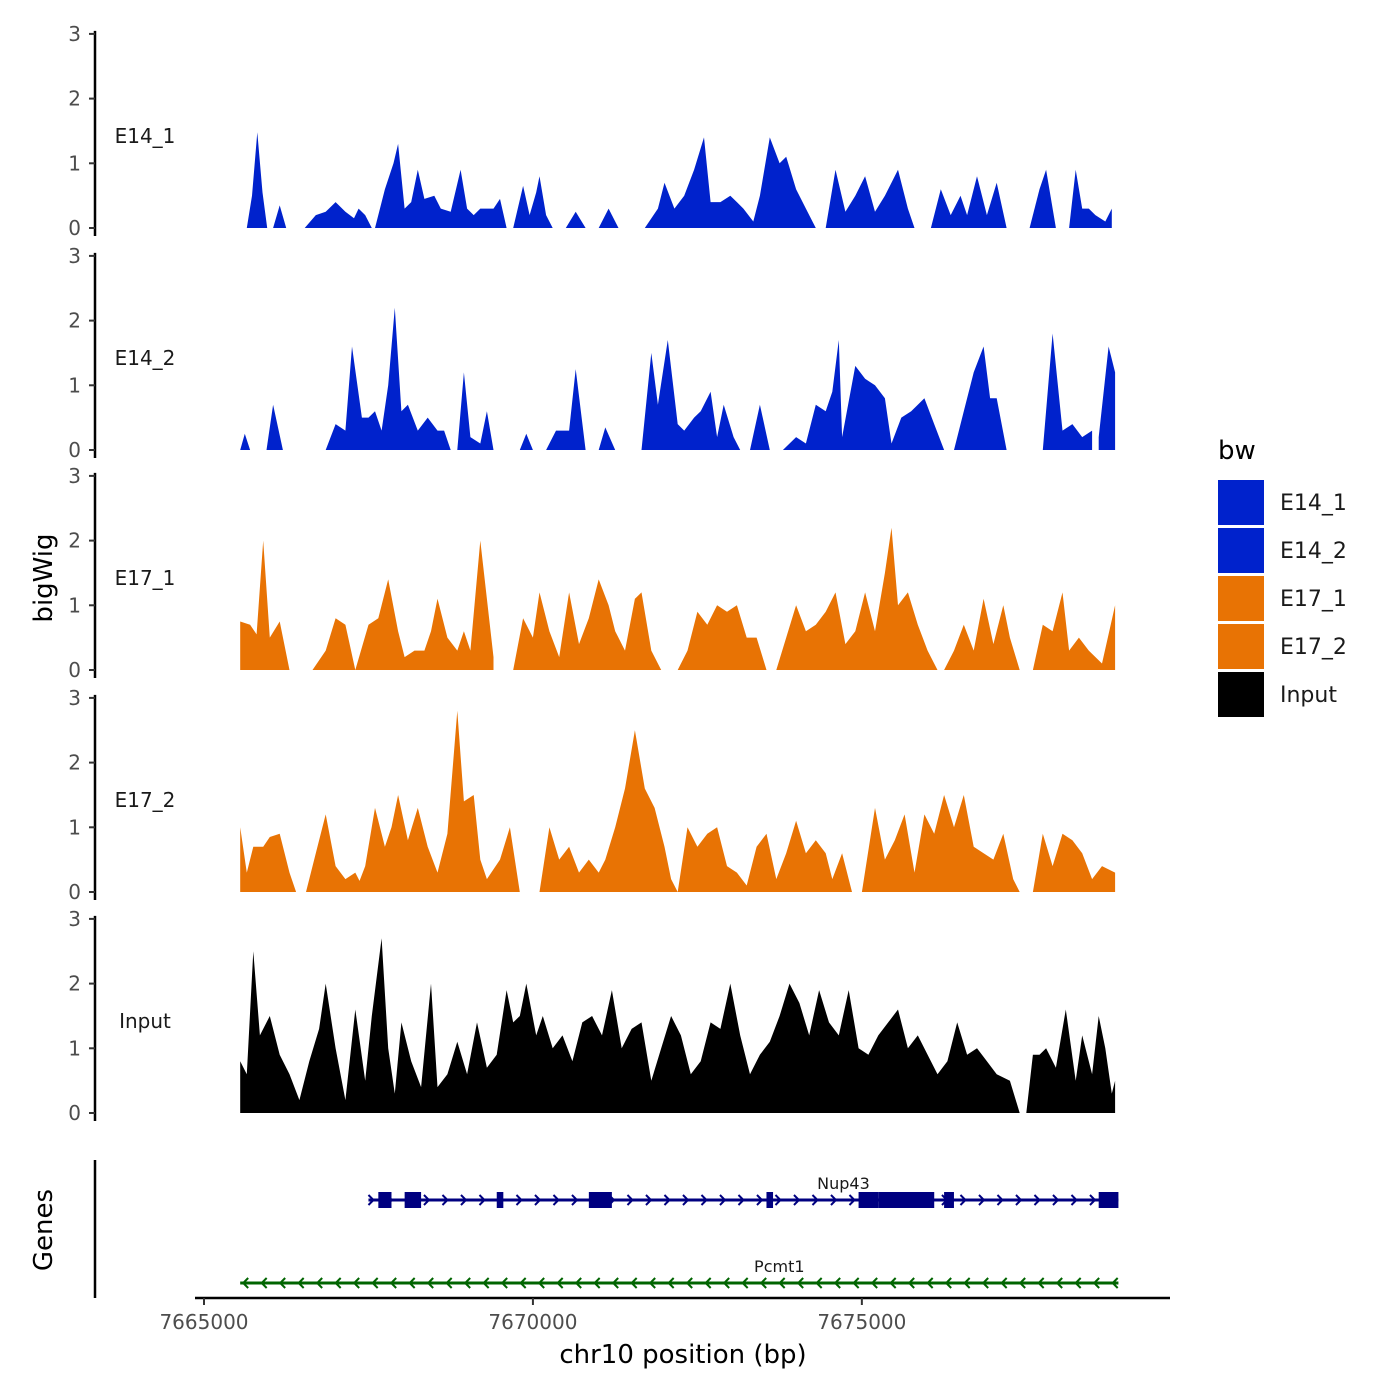  I want to click on genes-axis-title: Genes, so click(44, 1230).